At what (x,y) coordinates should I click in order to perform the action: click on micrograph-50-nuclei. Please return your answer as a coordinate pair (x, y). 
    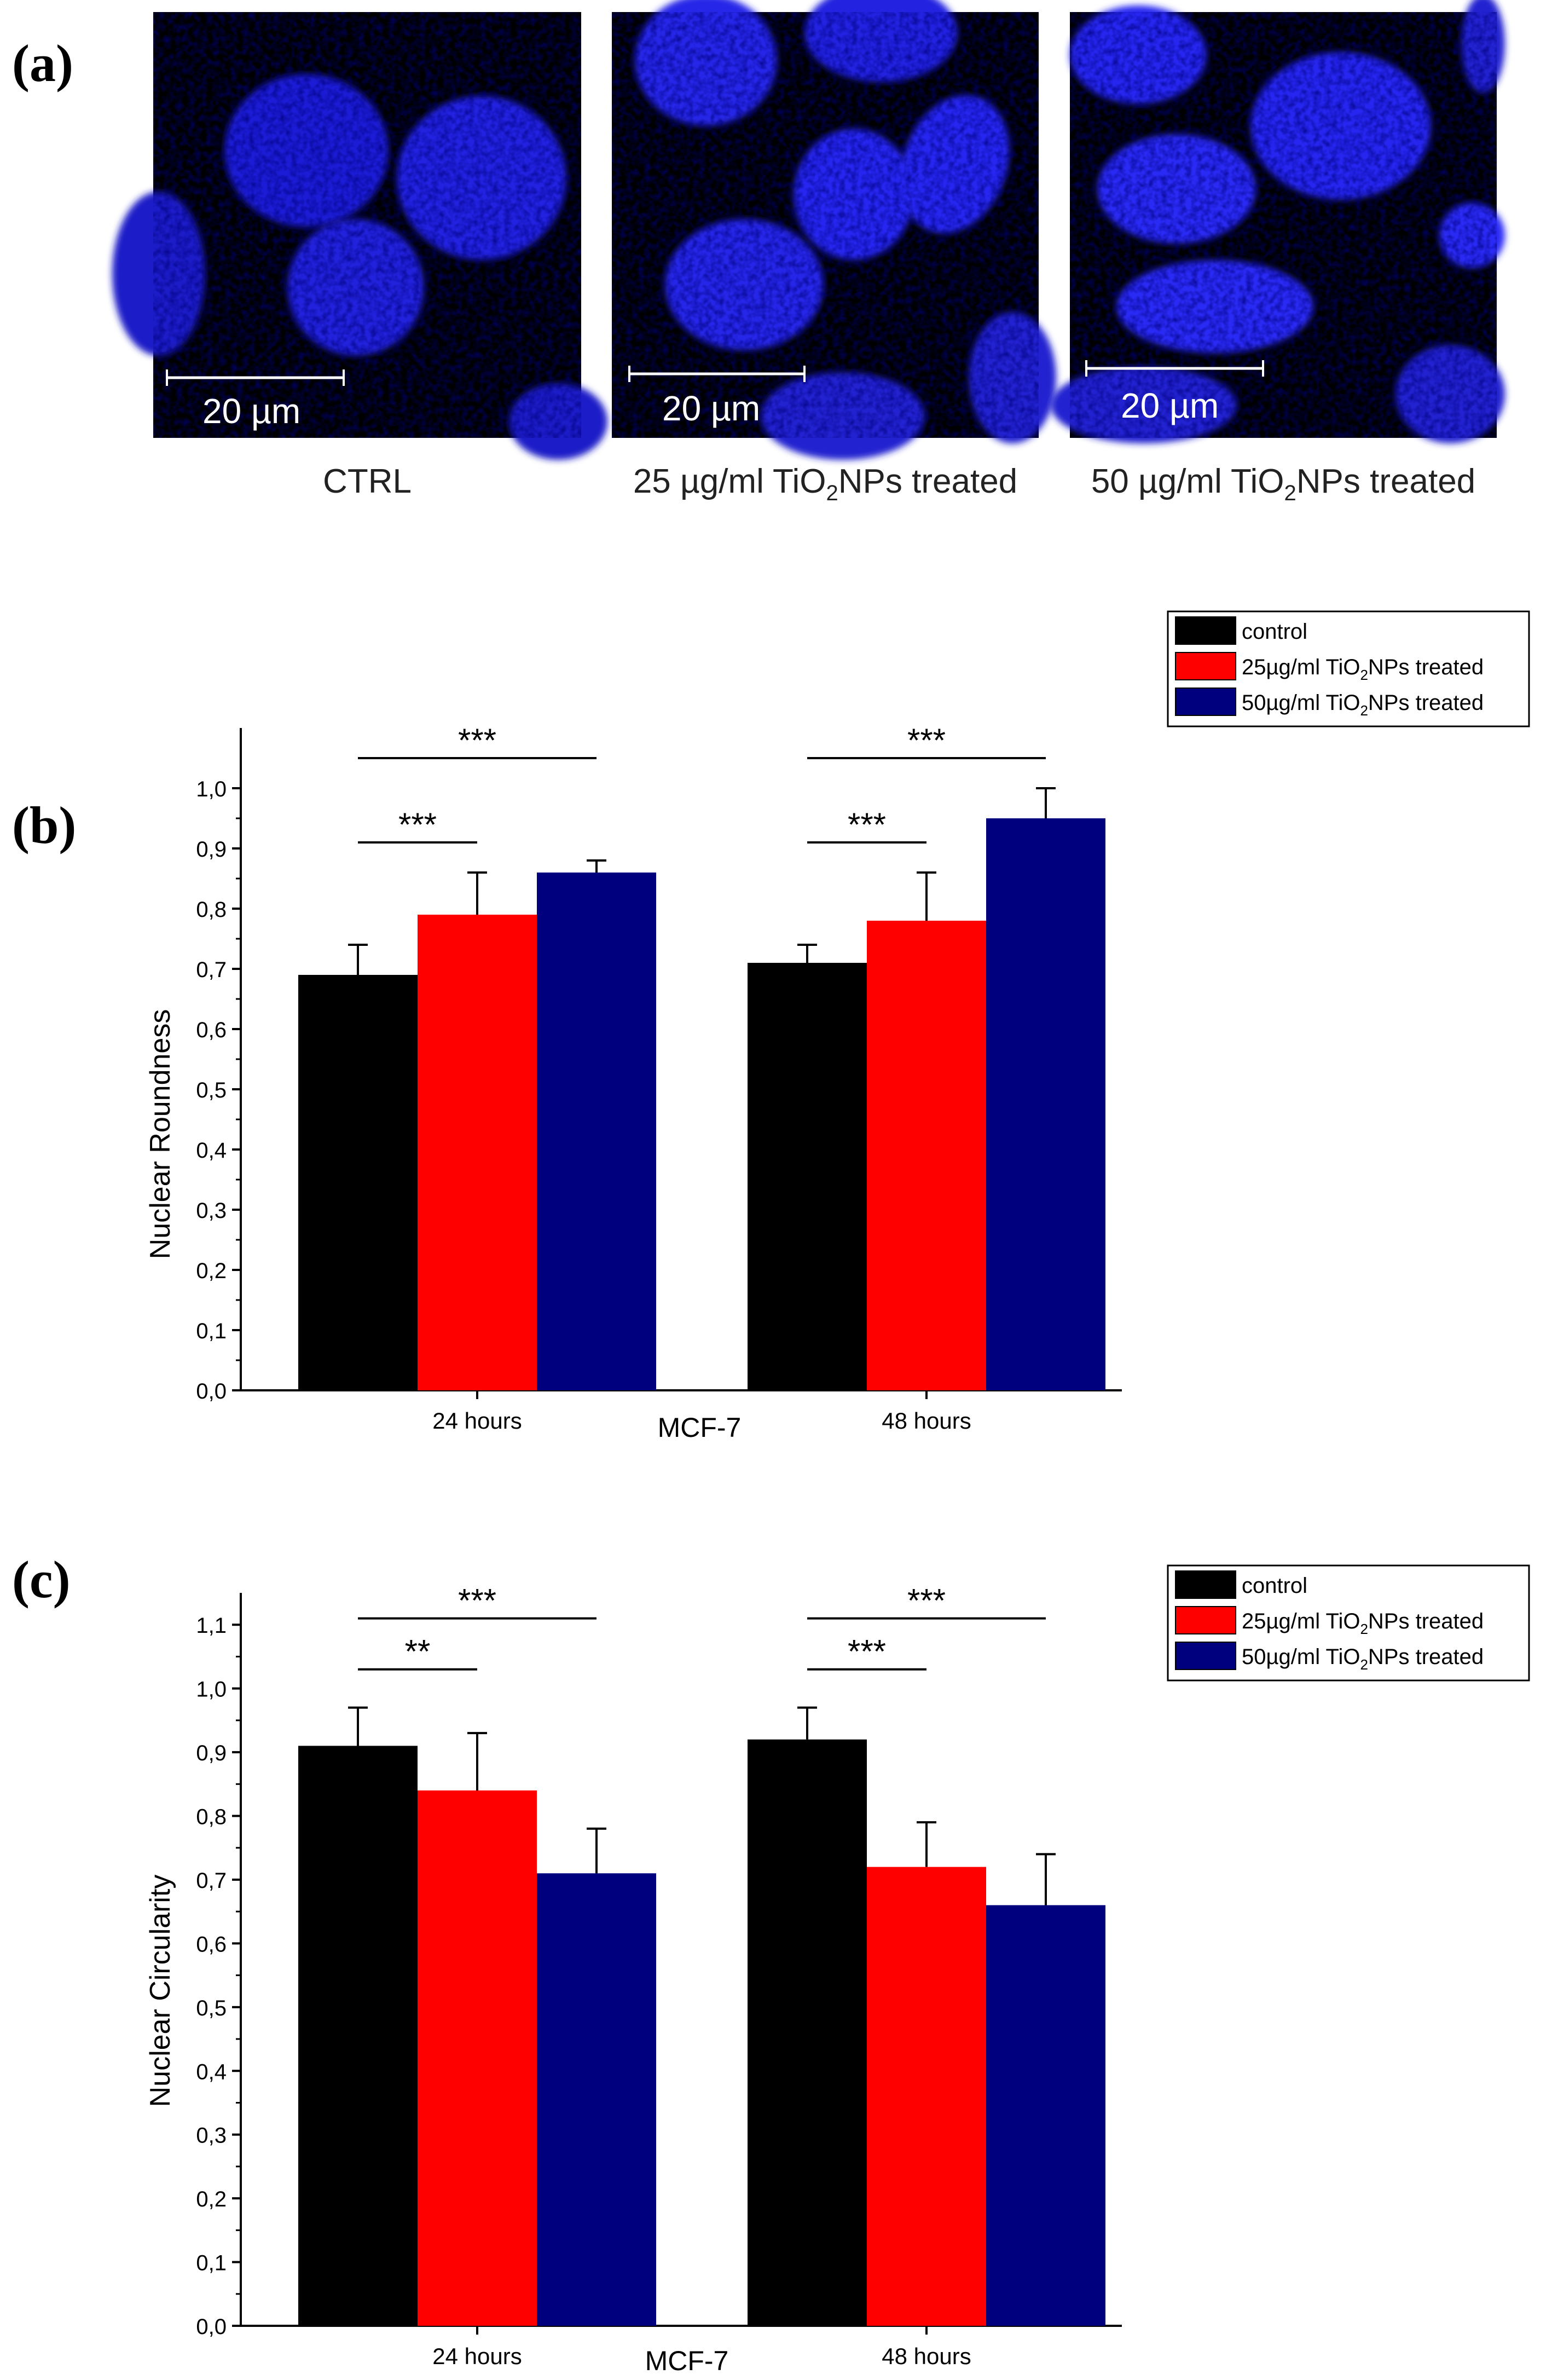
    Looking at the image, I should click on (1278, 221).